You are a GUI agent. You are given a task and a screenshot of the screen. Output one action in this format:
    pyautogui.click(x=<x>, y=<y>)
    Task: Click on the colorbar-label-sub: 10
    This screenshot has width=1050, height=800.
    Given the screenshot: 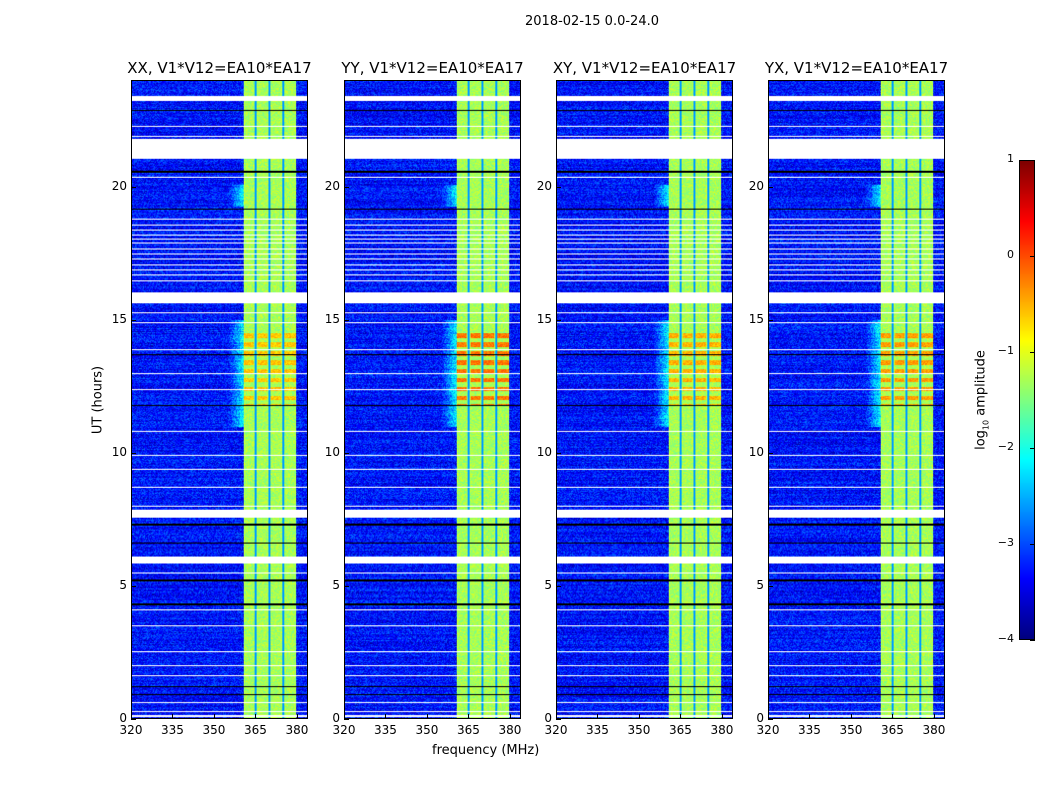 What is the action you would take?
    pyautogui.click(x=986, y=425)
    